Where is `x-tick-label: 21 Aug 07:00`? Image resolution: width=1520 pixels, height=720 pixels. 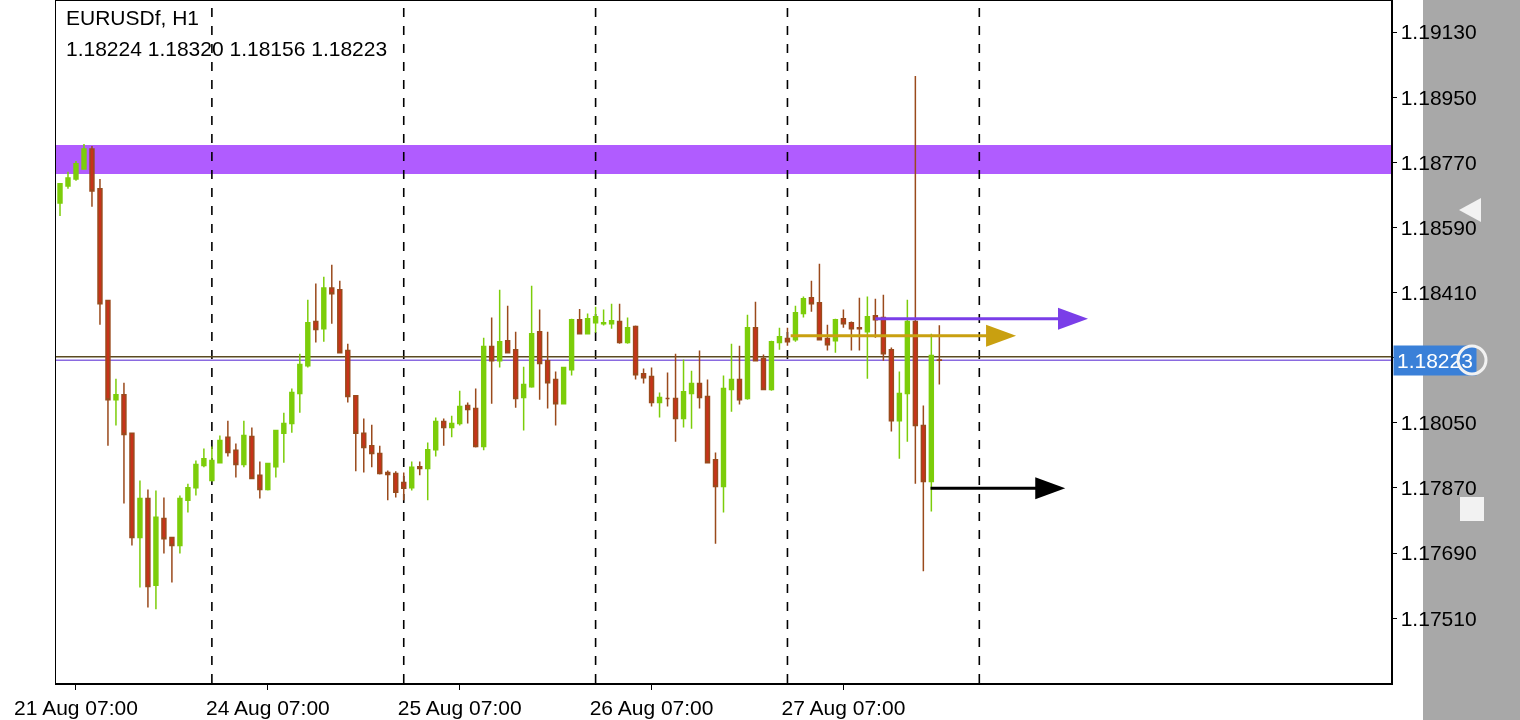 x-tick-label: 21 Aug 07:00 is located at coordinates (76, 707).